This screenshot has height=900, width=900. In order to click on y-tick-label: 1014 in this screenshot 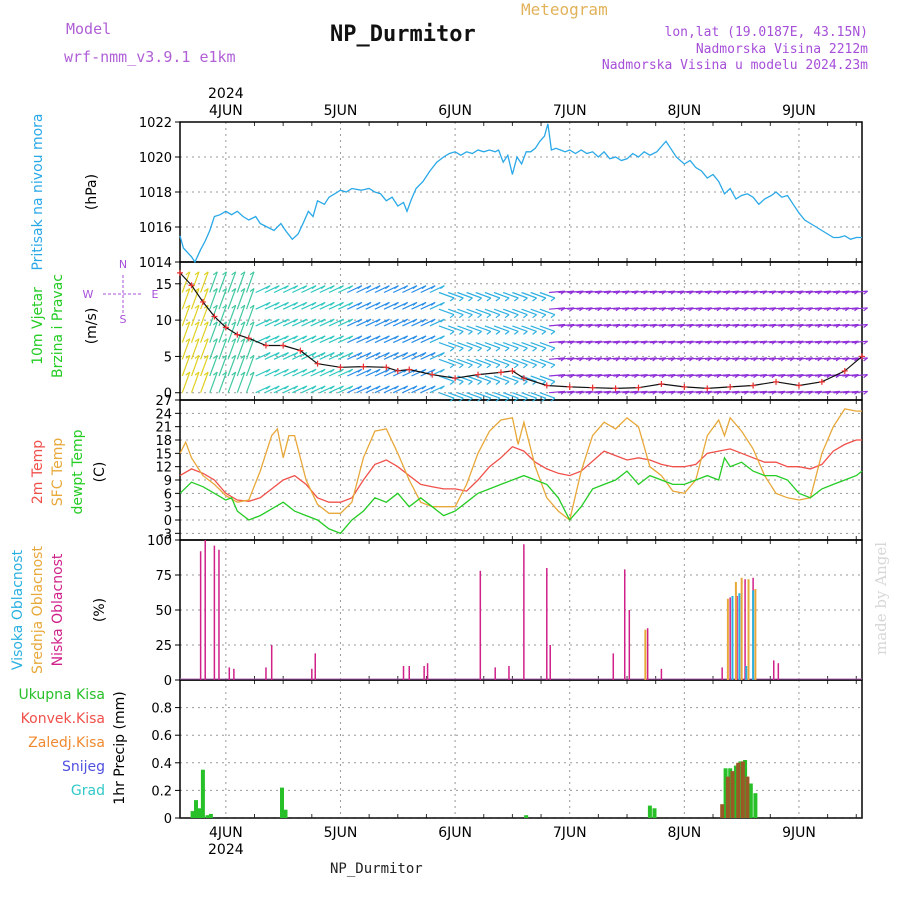, I will do `click(155, 263)`.